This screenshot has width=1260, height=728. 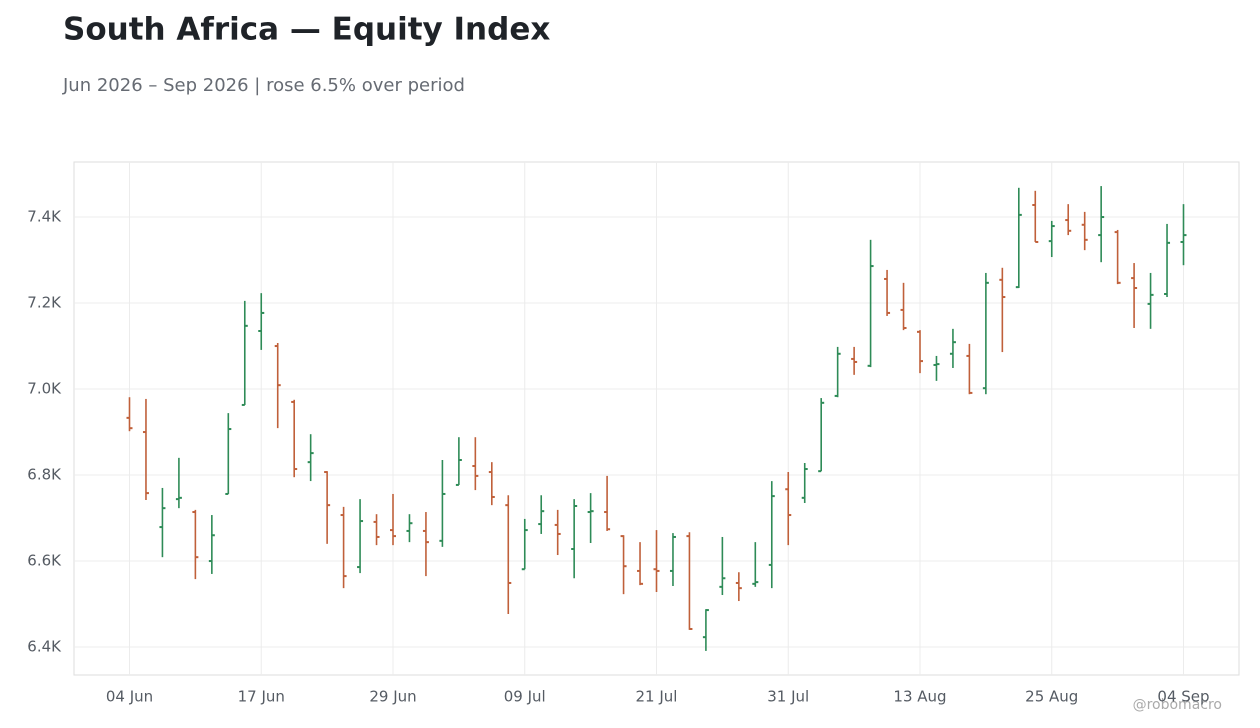 I want to click on y-tick-label: 7.4K, so click(x=44, y=217).